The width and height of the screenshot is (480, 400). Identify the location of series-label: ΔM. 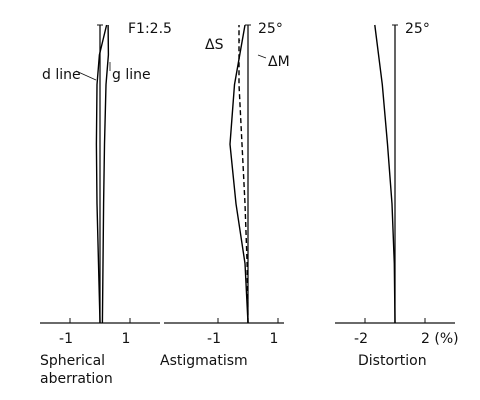
(279, 62).